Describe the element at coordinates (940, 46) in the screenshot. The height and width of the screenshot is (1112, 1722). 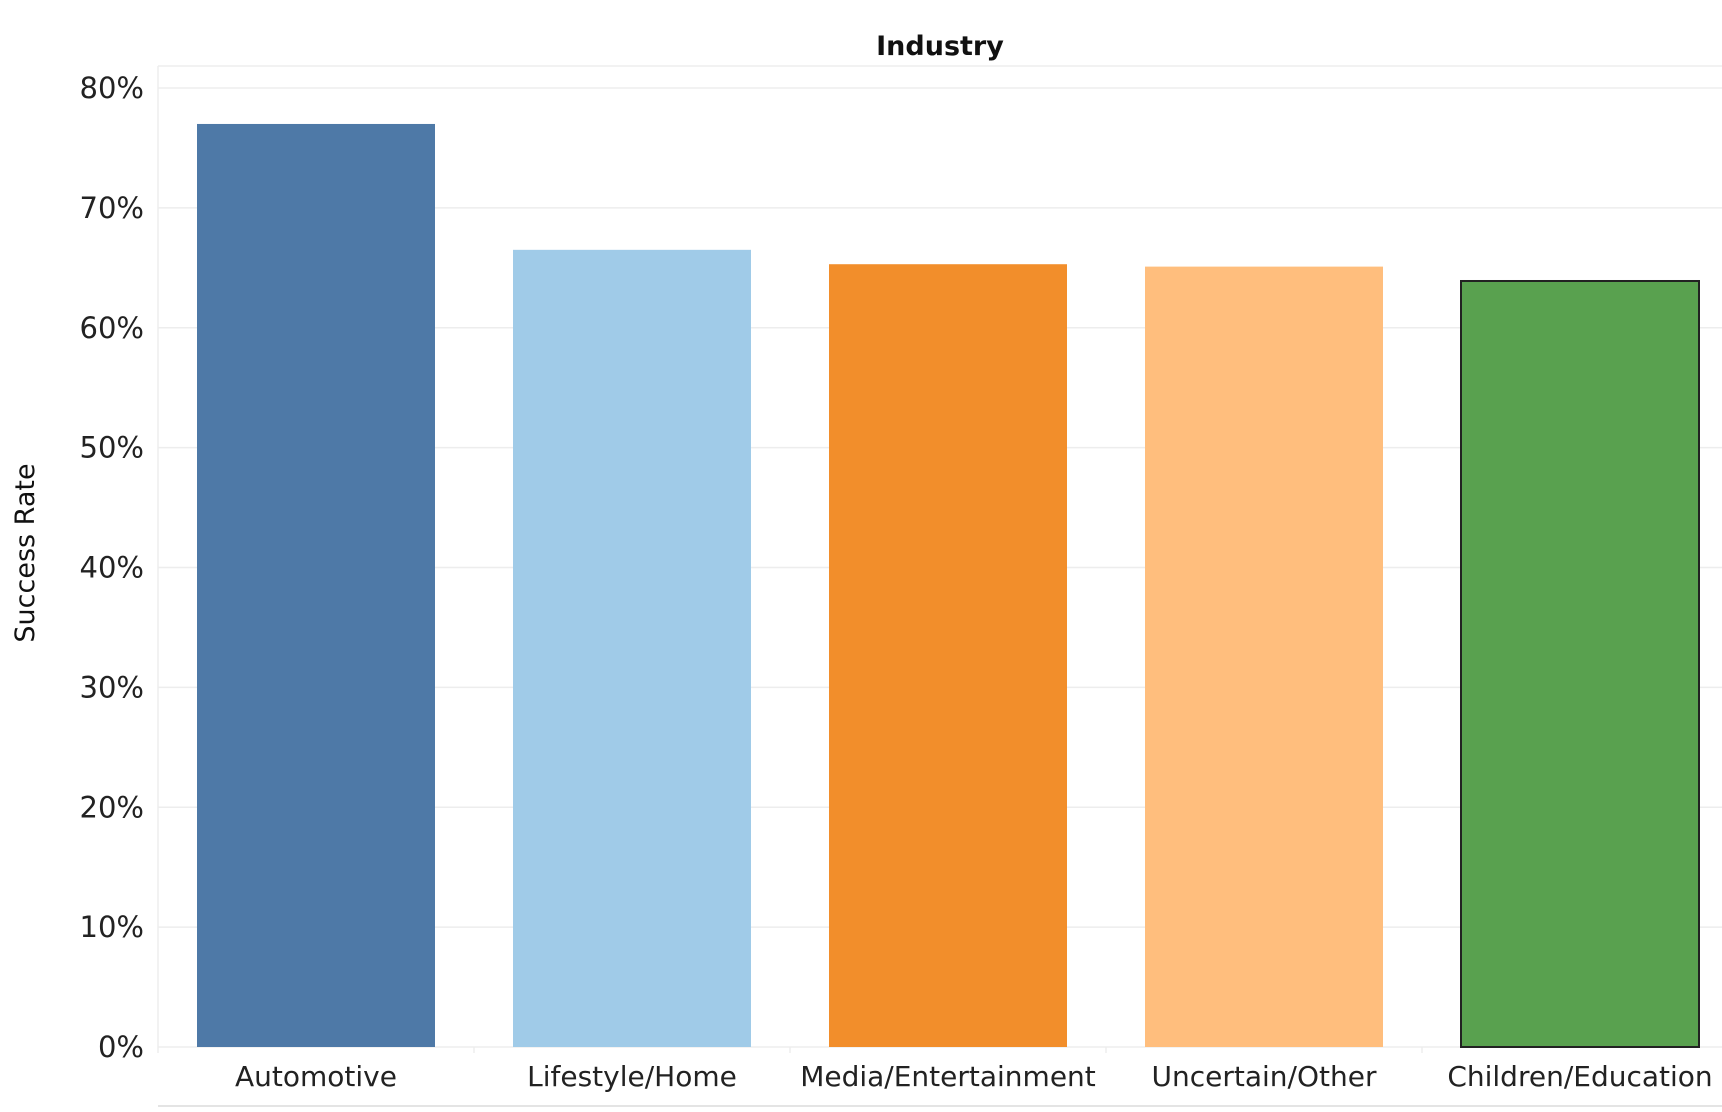
I see `chart-title: Industry` at that location.